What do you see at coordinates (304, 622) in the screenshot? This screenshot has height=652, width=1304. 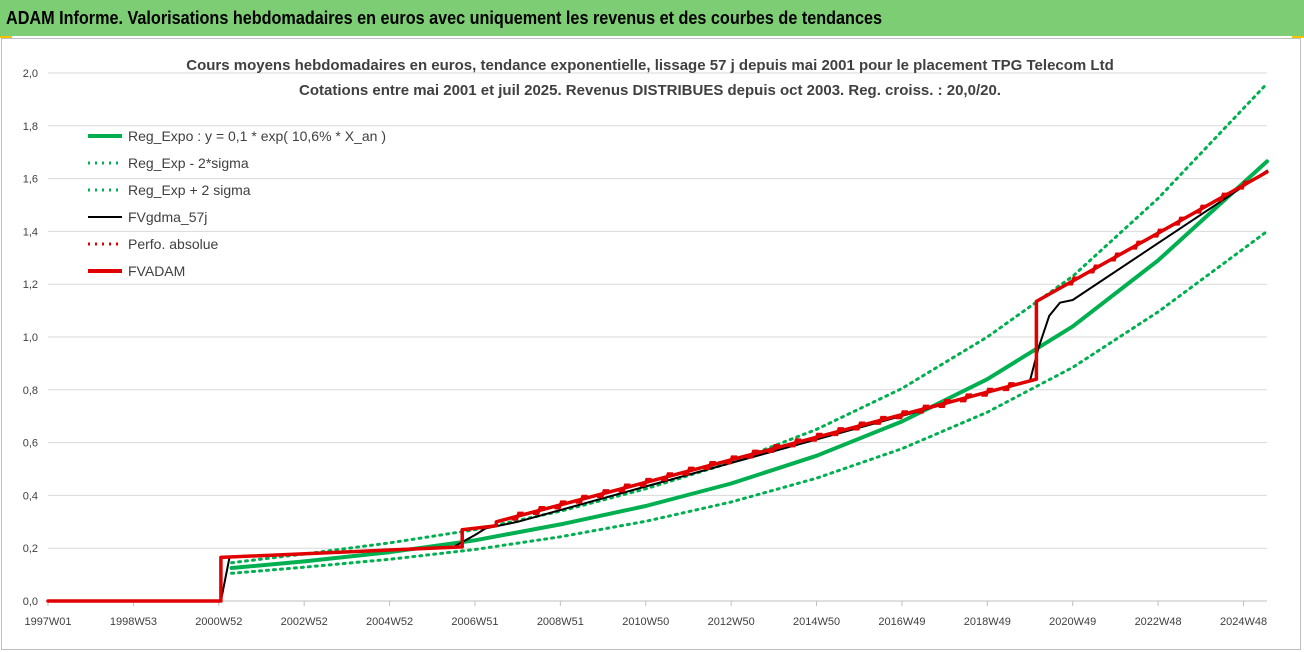 I see `x-tick-label: 2002W52` at bounding box center [304, 622].